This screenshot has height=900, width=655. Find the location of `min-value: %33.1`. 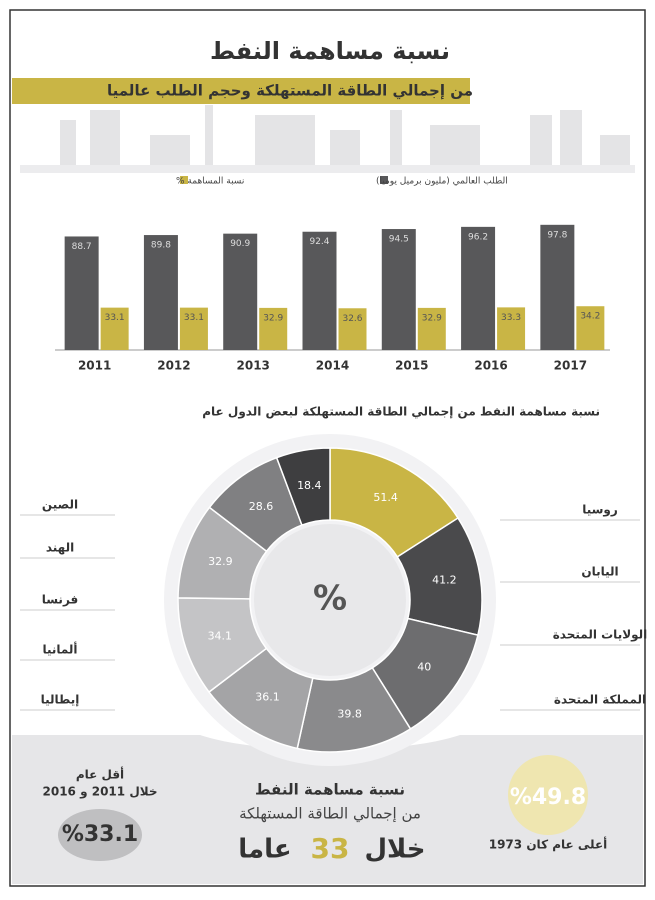

min-value: %33.1 is located at coordinates (100, 834).